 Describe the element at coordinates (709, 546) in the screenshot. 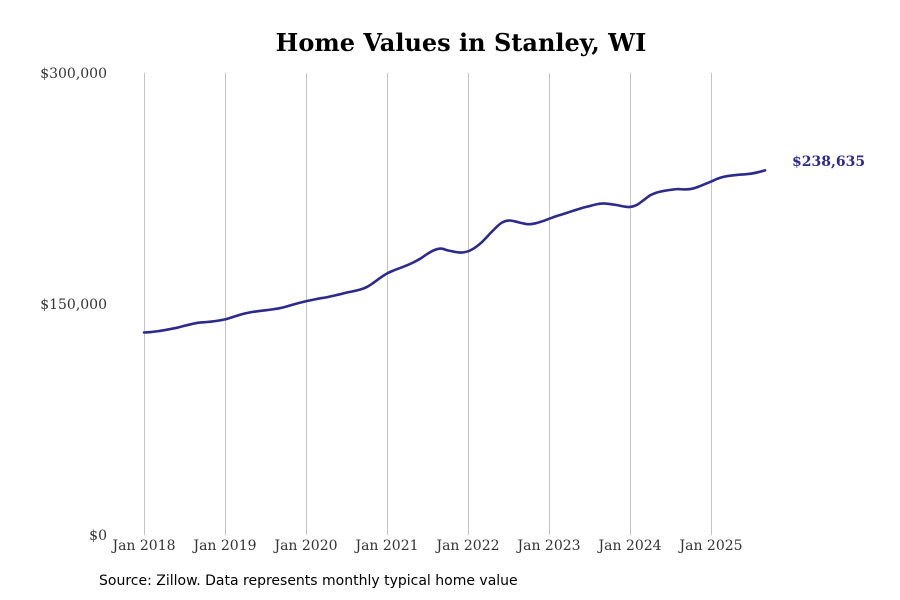

I see `x-tick-label: Jan 2025` at that location.